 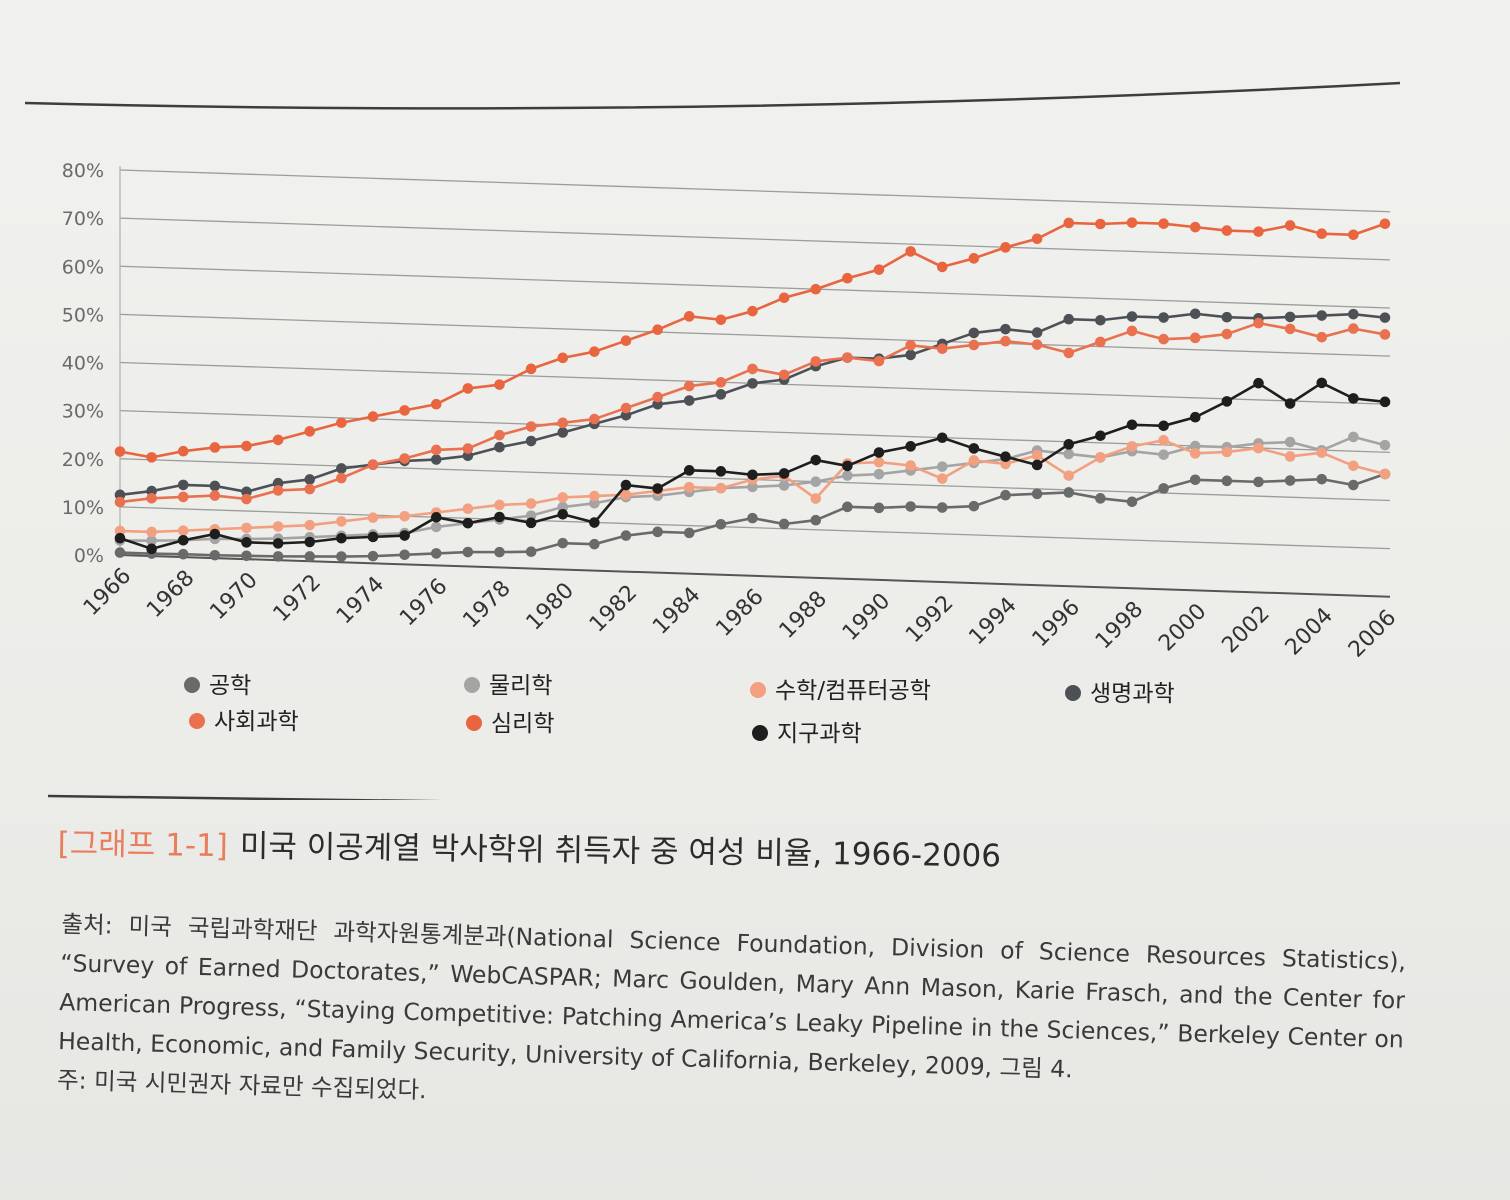 I want to click on y-tick-label: 60%, so click(x=83, y=267).